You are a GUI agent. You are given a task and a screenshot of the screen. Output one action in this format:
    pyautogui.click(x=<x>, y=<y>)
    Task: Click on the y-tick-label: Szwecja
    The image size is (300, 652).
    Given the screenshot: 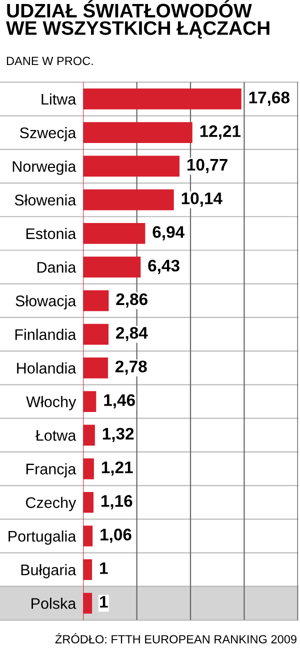 What is the action you would take?
    pyautogui.click(x=48, y=134)
    